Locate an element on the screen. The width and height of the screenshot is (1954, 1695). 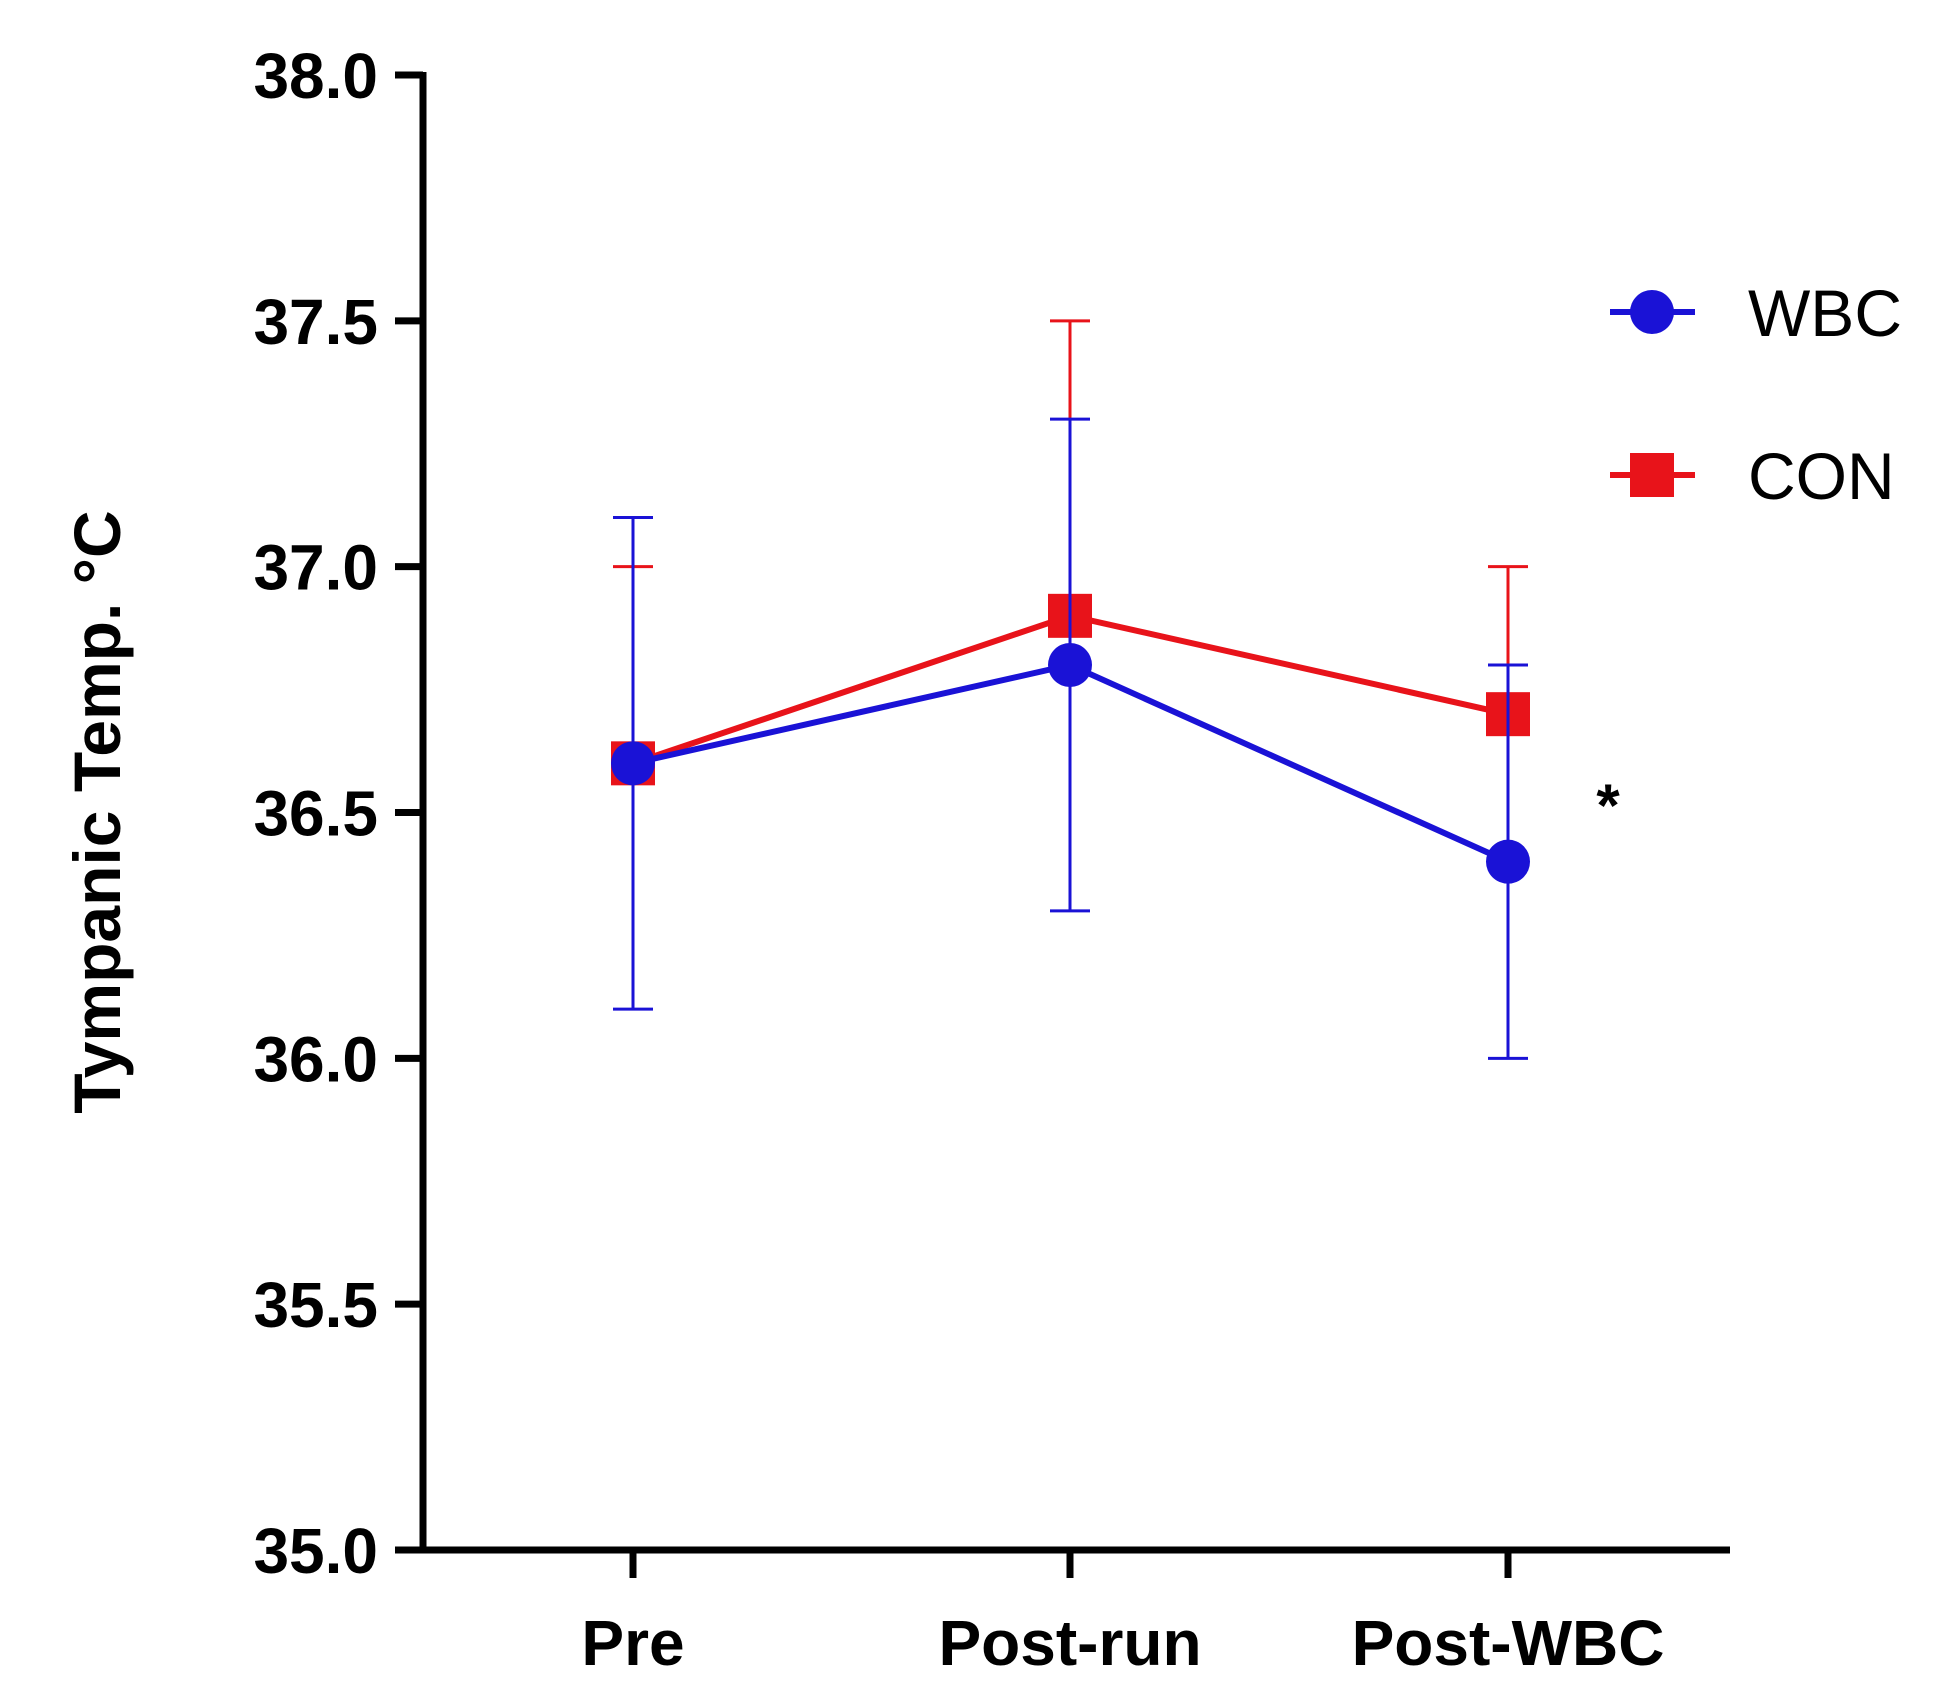
y-tick-label: 37.5 is located at coordinates (315, 322).